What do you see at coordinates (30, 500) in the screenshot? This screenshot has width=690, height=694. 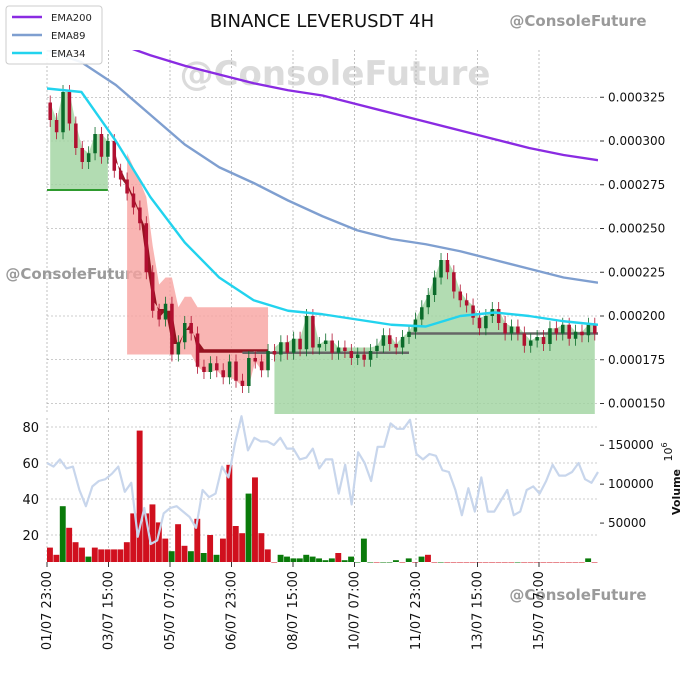 I see `volume-left-tick-label: 40` at bounding box center [30, 500].